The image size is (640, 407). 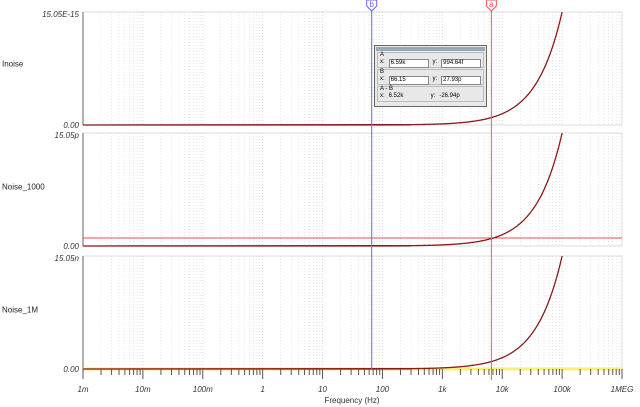 What do you see at coordinates (67, 135) in the screenshot?
I see `y-tick-top: 15.05p` at bounding box center [67, 135].